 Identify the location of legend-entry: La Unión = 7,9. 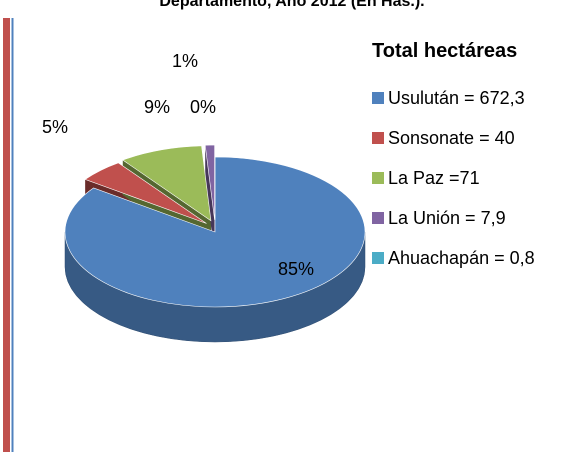
(467, 218).